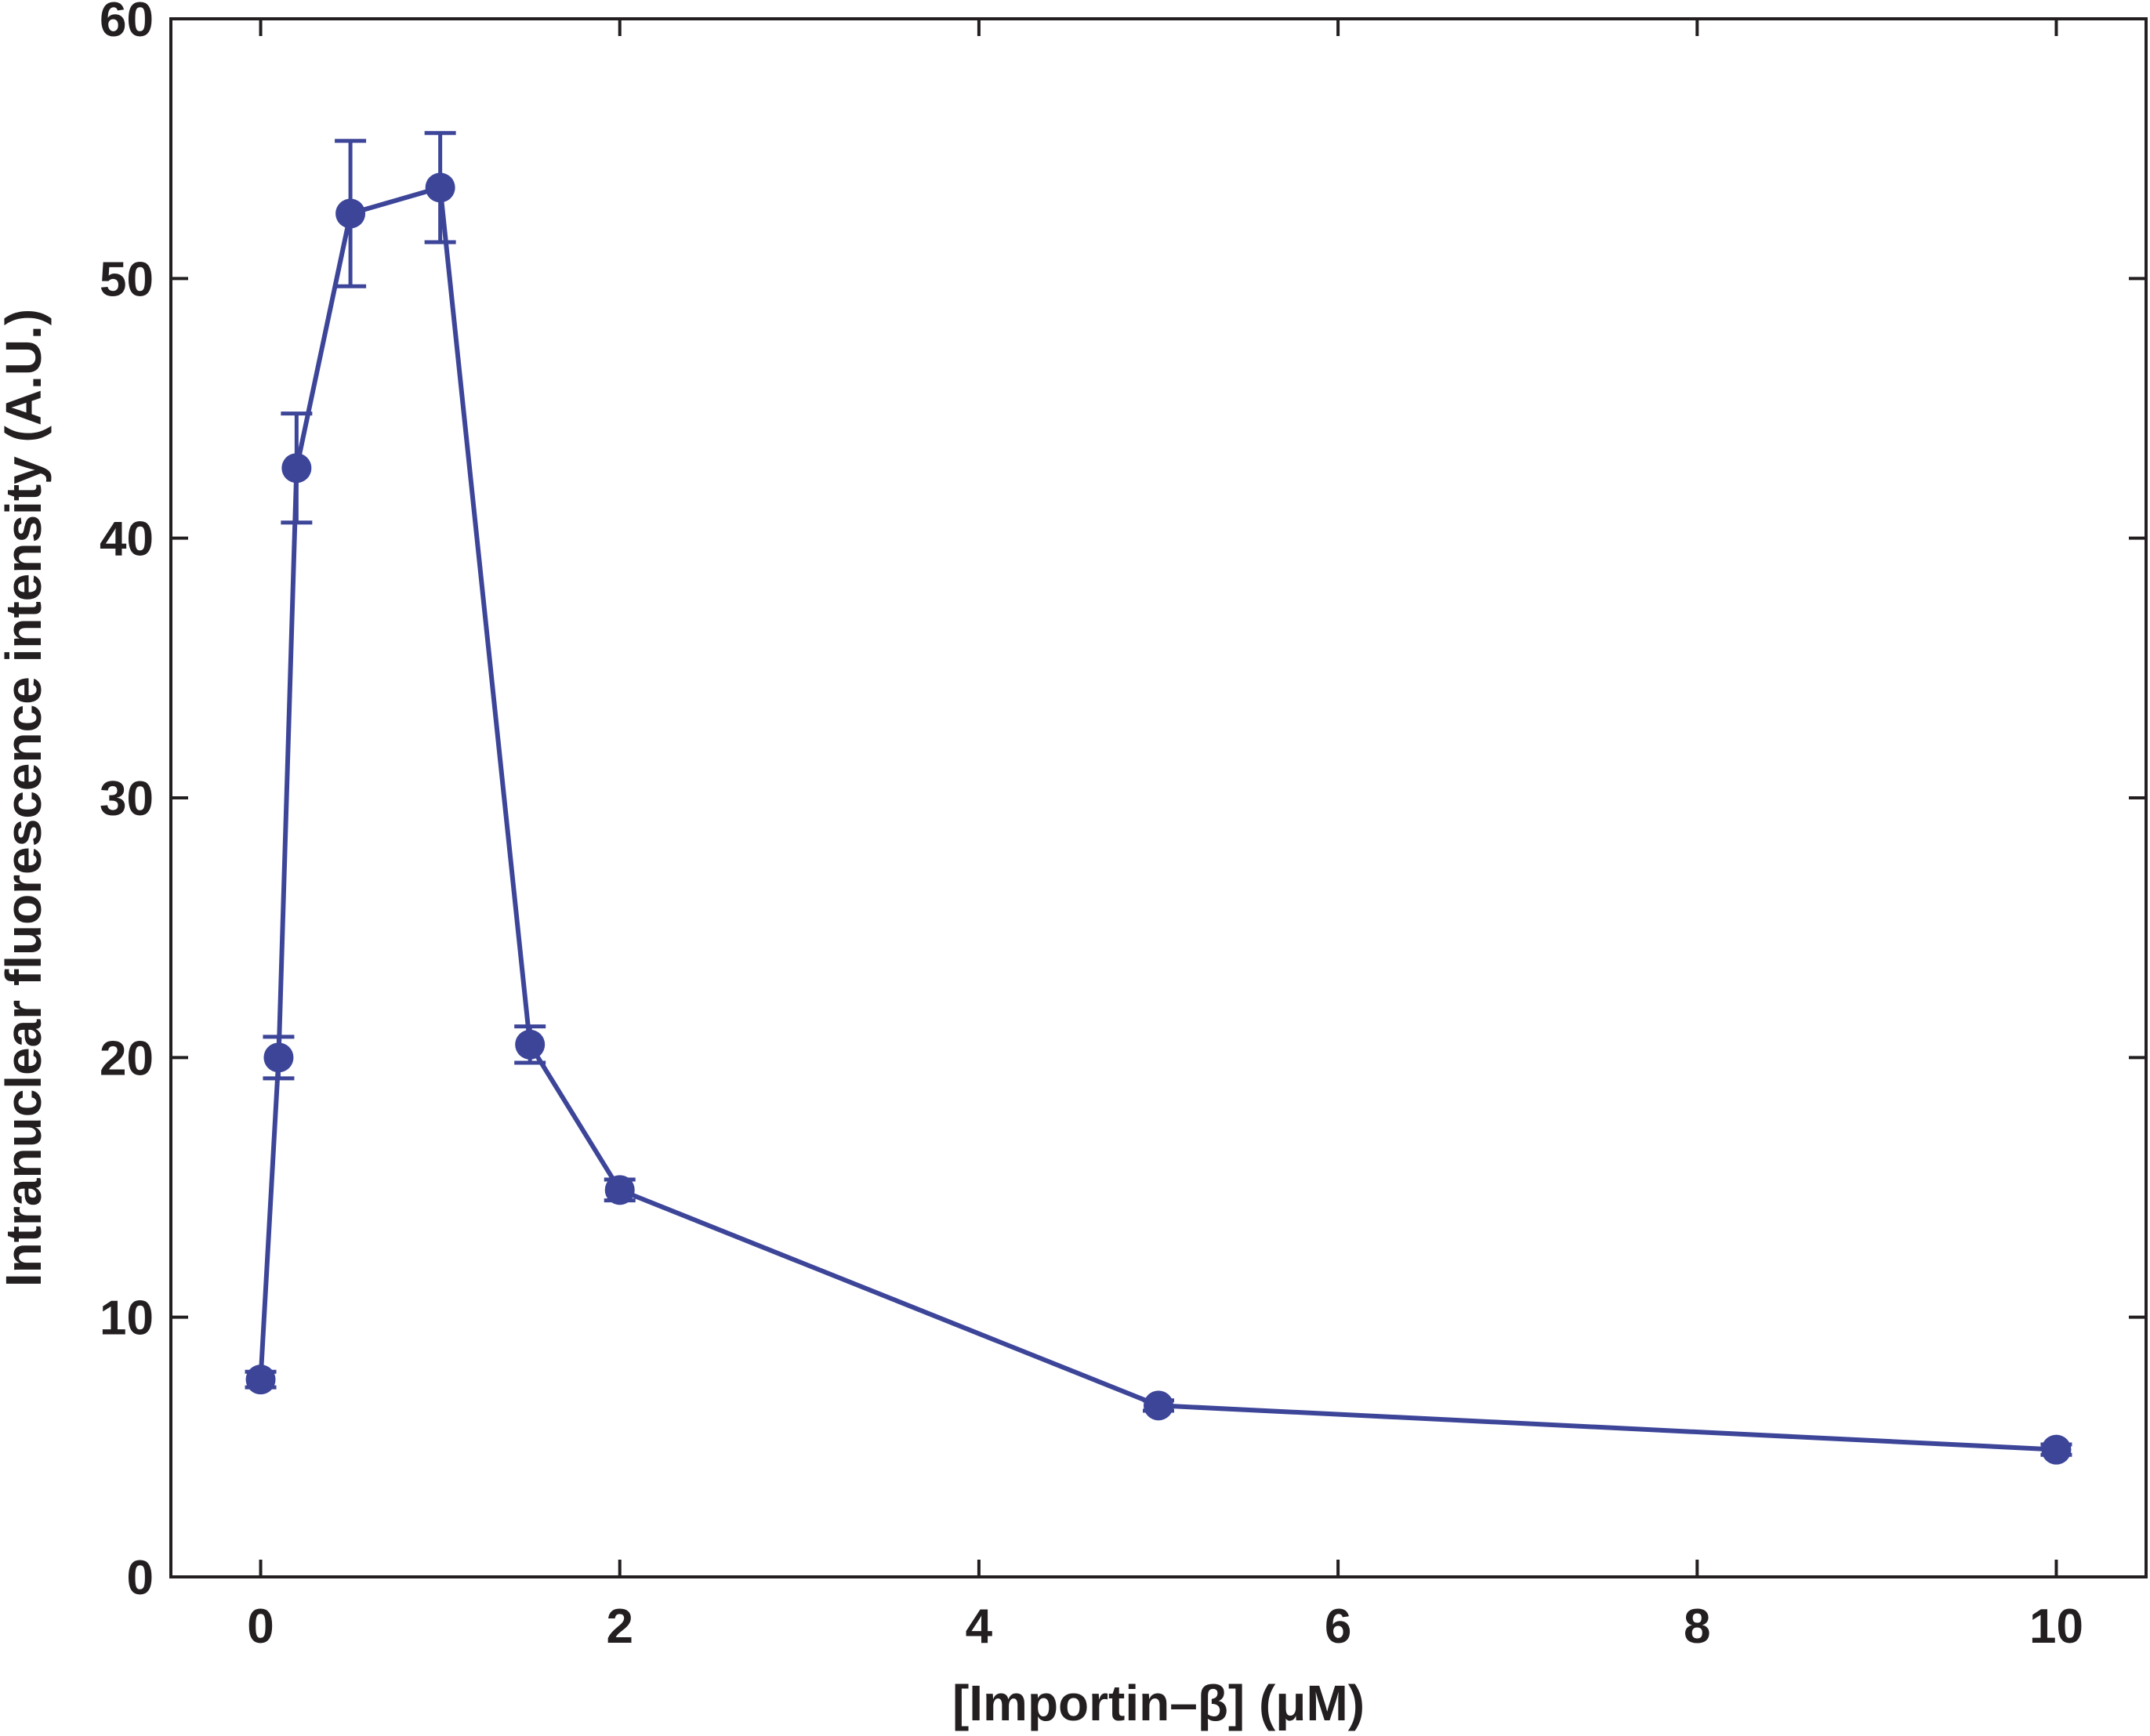 The image size is (2150, 1736). What do you see at coordinates (260, 1627) in the screenshot?
I see `x-tick-label: 0` at bounding box center [260, 1627].